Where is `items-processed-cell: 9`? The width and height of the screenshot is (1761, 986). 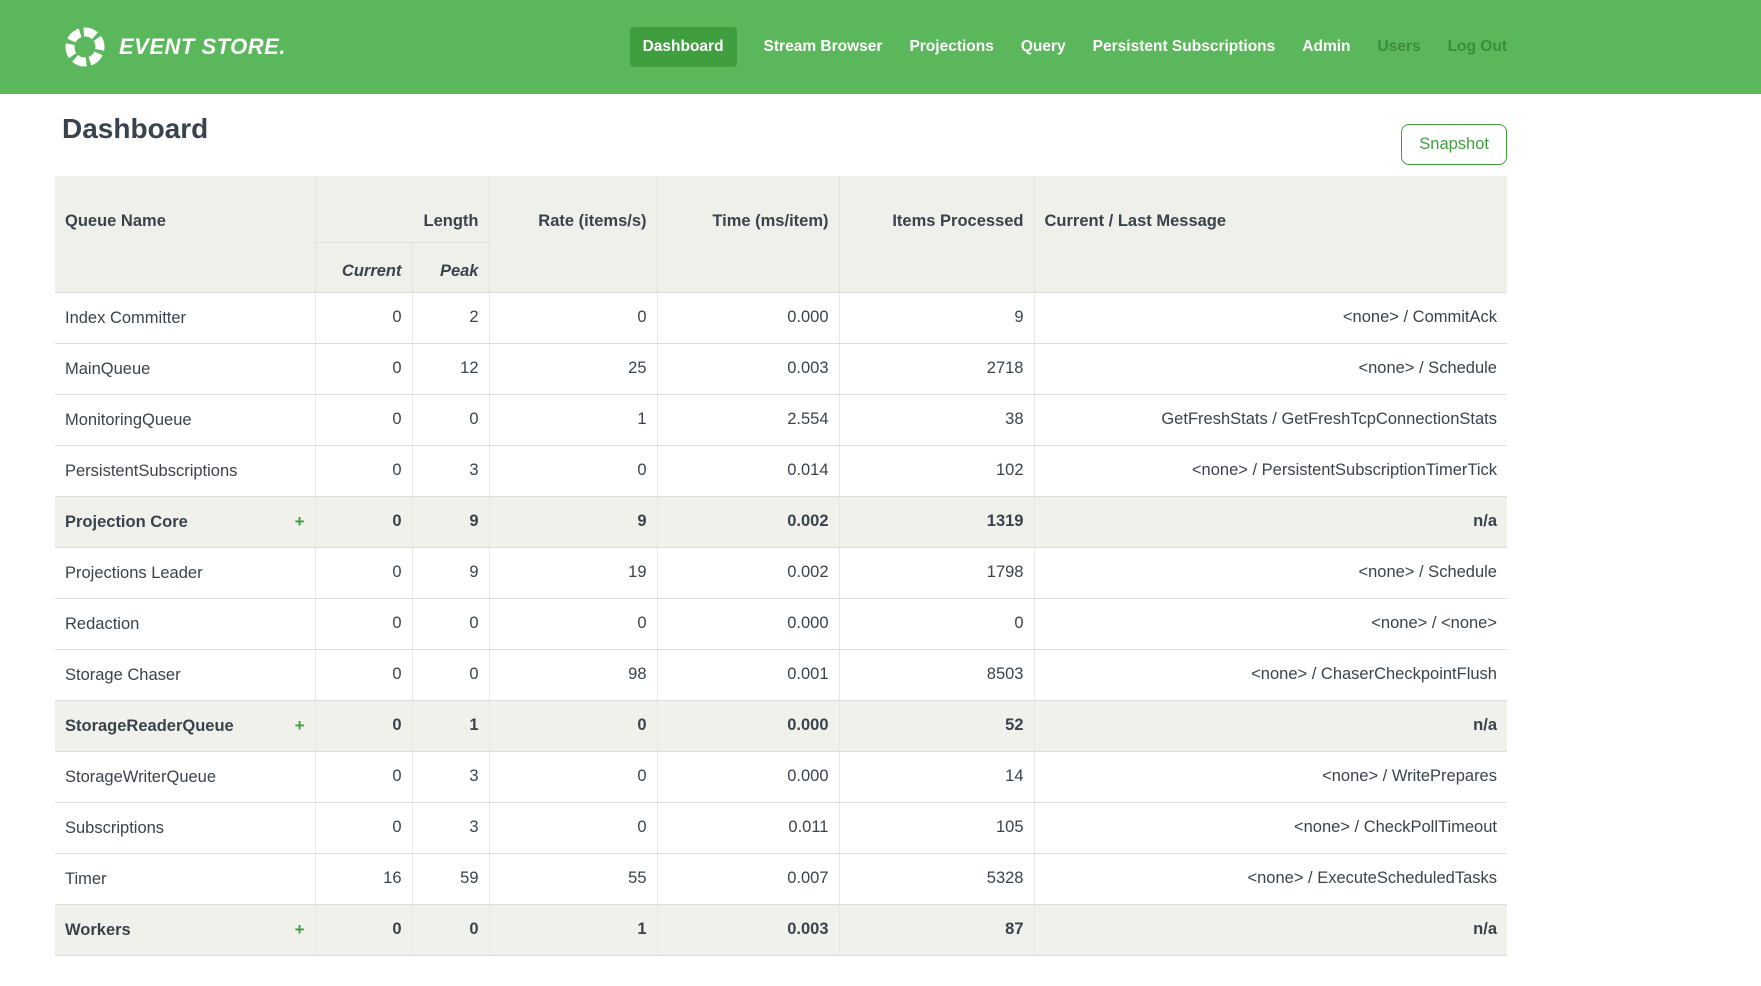 items-processed-cell: 9 is located at coordinates (936, 317).